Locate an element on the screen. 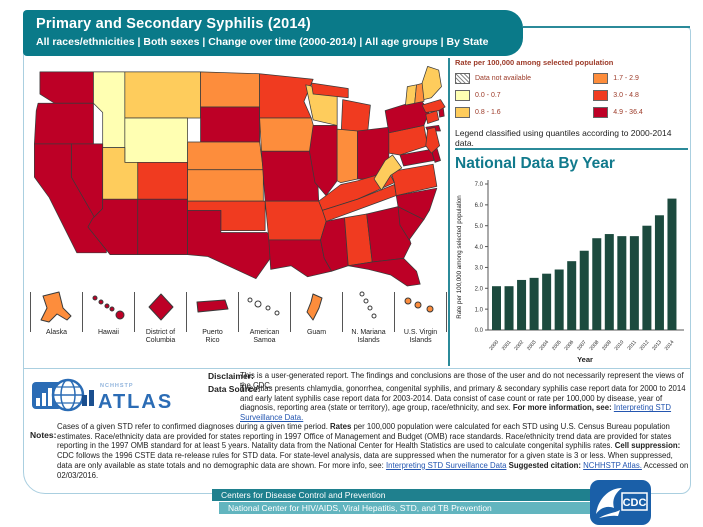  state-SD is located at coordinates (230, 124).